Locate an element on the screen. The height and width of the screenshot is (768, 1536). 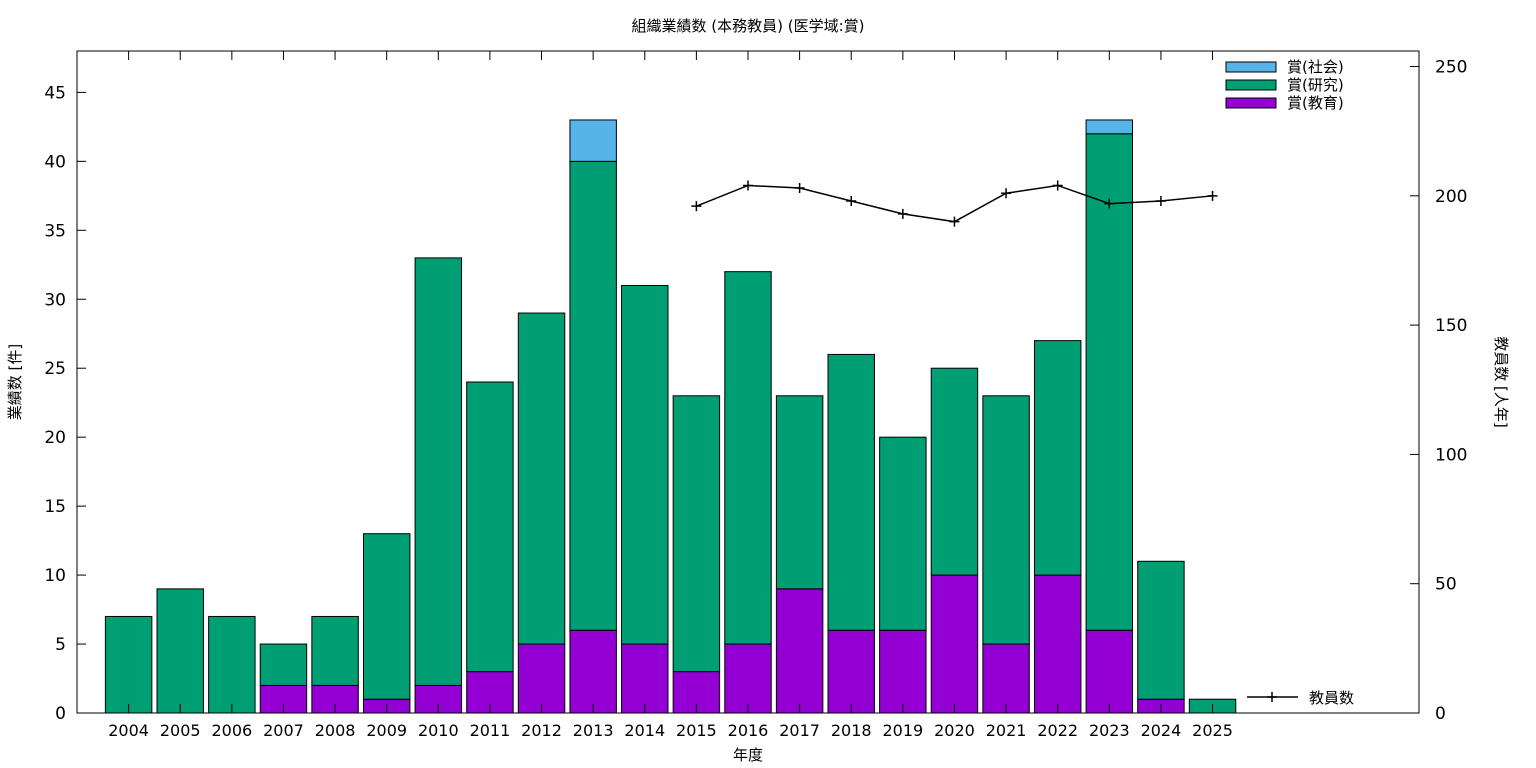
legend-label: 賞(教育) is located at coordinates (1315, 103).